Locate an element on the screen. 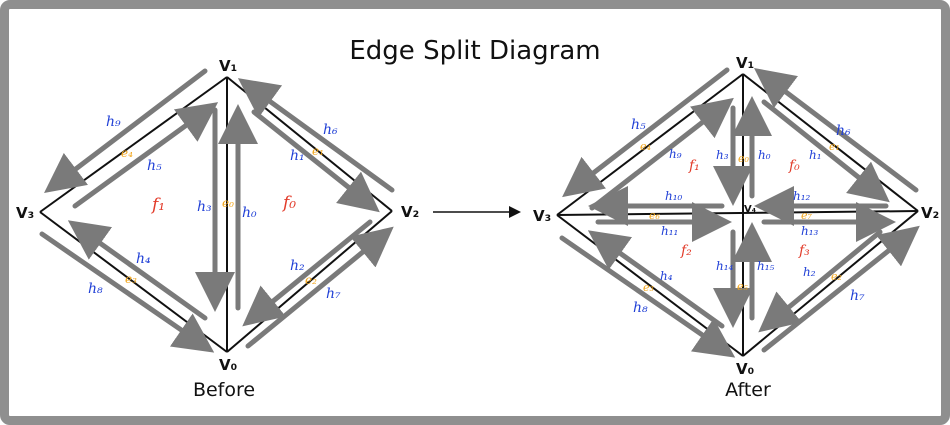 The height and width of the screenshot is (425, 950). after-label-h3: h₃ is located at coordinates (722, 155).